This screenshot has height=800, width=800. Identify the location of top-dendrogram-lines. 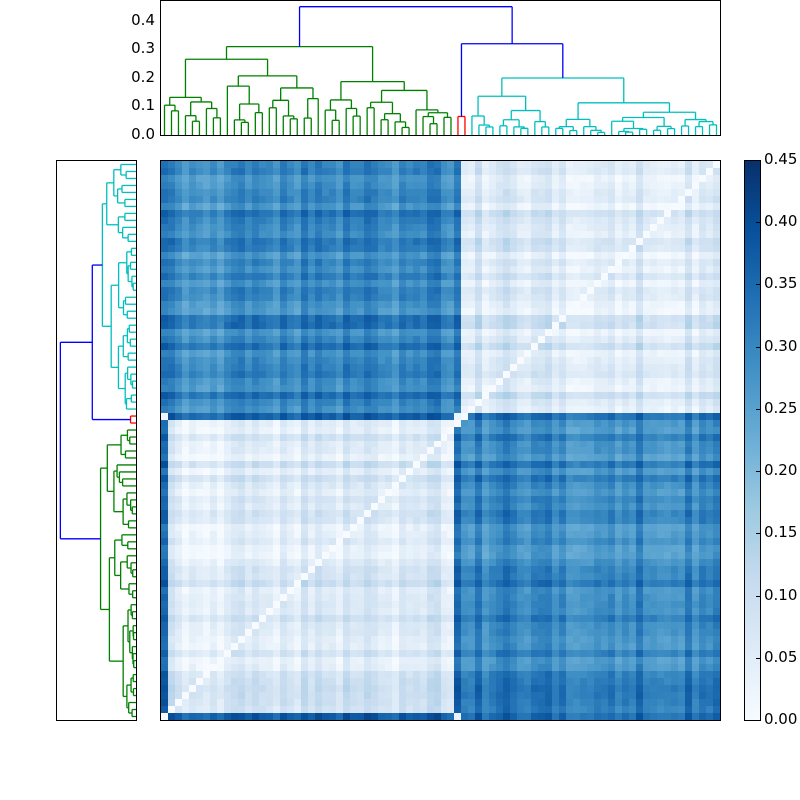
(440, 68).